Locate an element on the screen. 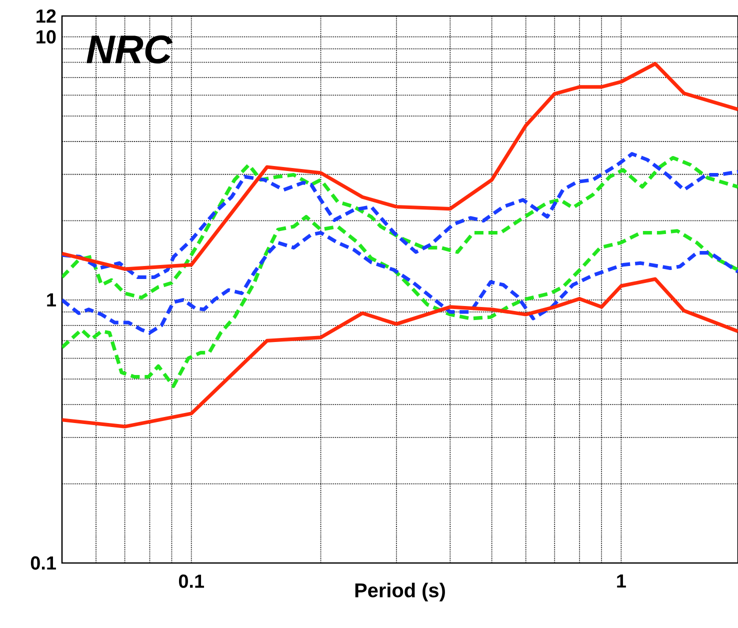 This screenshot has width=738, height=628. x-axis-title: Period (s) is located at coordinates (400, 592).